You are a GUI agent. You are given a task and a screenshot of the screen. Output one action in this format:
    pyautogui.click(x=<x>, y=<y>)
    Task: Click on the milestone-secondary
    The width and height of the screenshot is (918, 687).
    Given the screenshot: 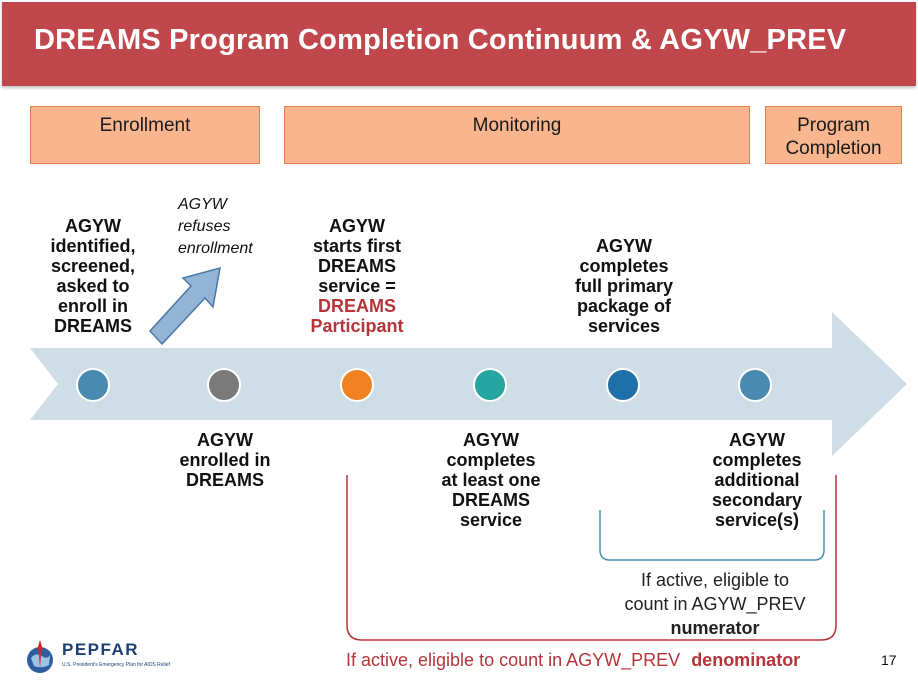 What is the action you would take?
    pyautogui.click(x=755, y=385)
    